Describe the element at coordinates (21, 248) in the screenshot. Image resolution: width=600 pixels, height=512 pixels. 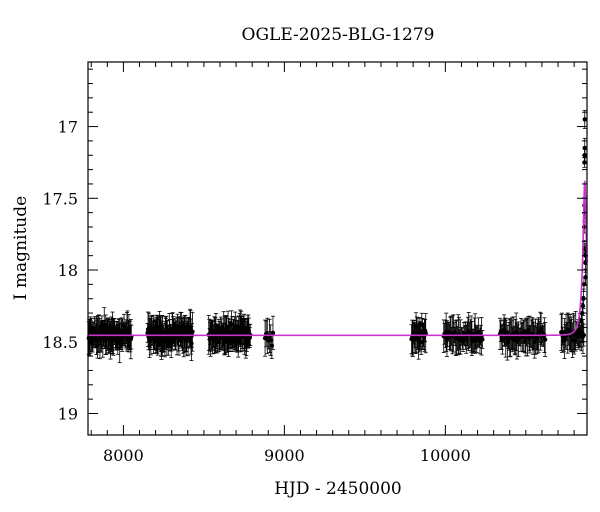
I see `y-axis-label: I magnitude` at that location.